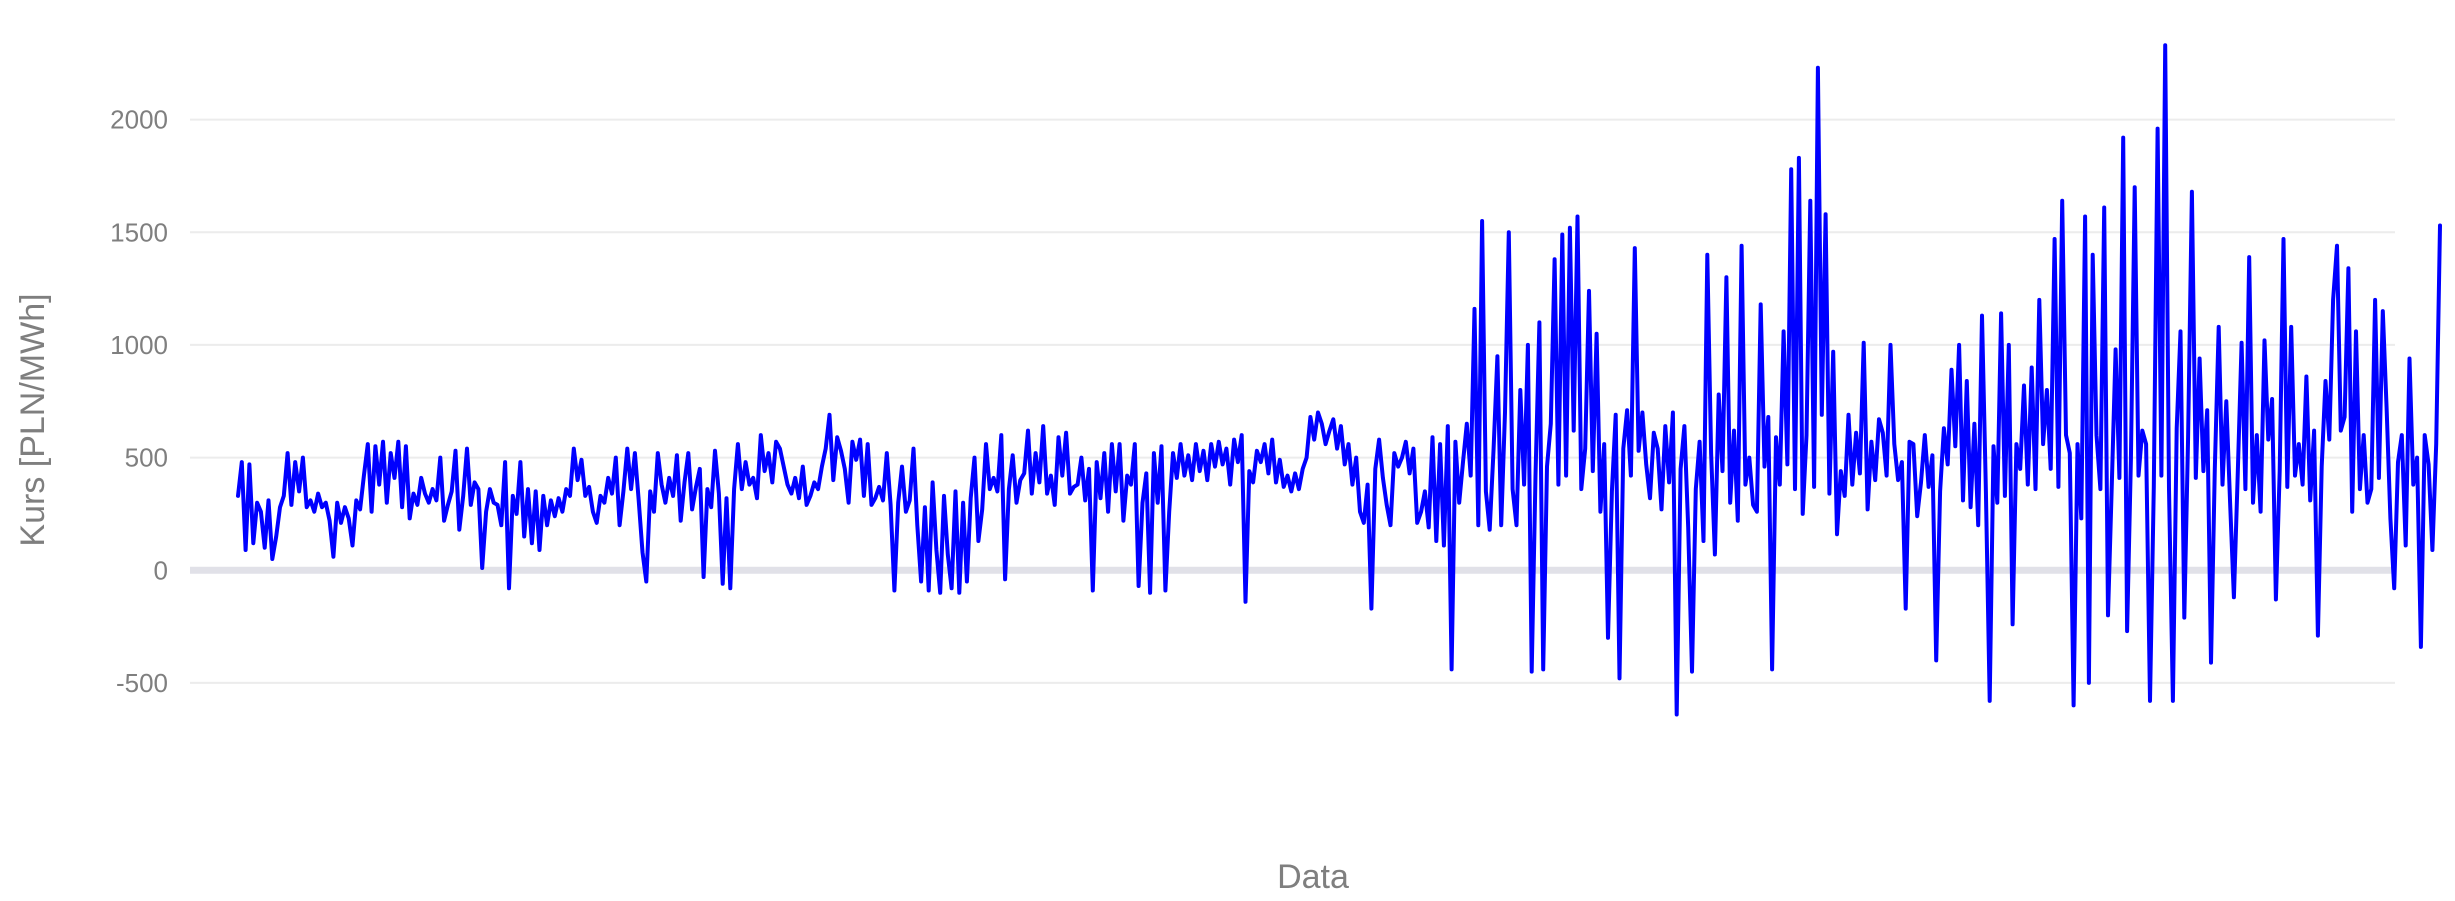  Describe the element at coordinates (33, 419) in the screenshot. I see `y-axis-title: Kurs [PLN/MWh]` at that location.